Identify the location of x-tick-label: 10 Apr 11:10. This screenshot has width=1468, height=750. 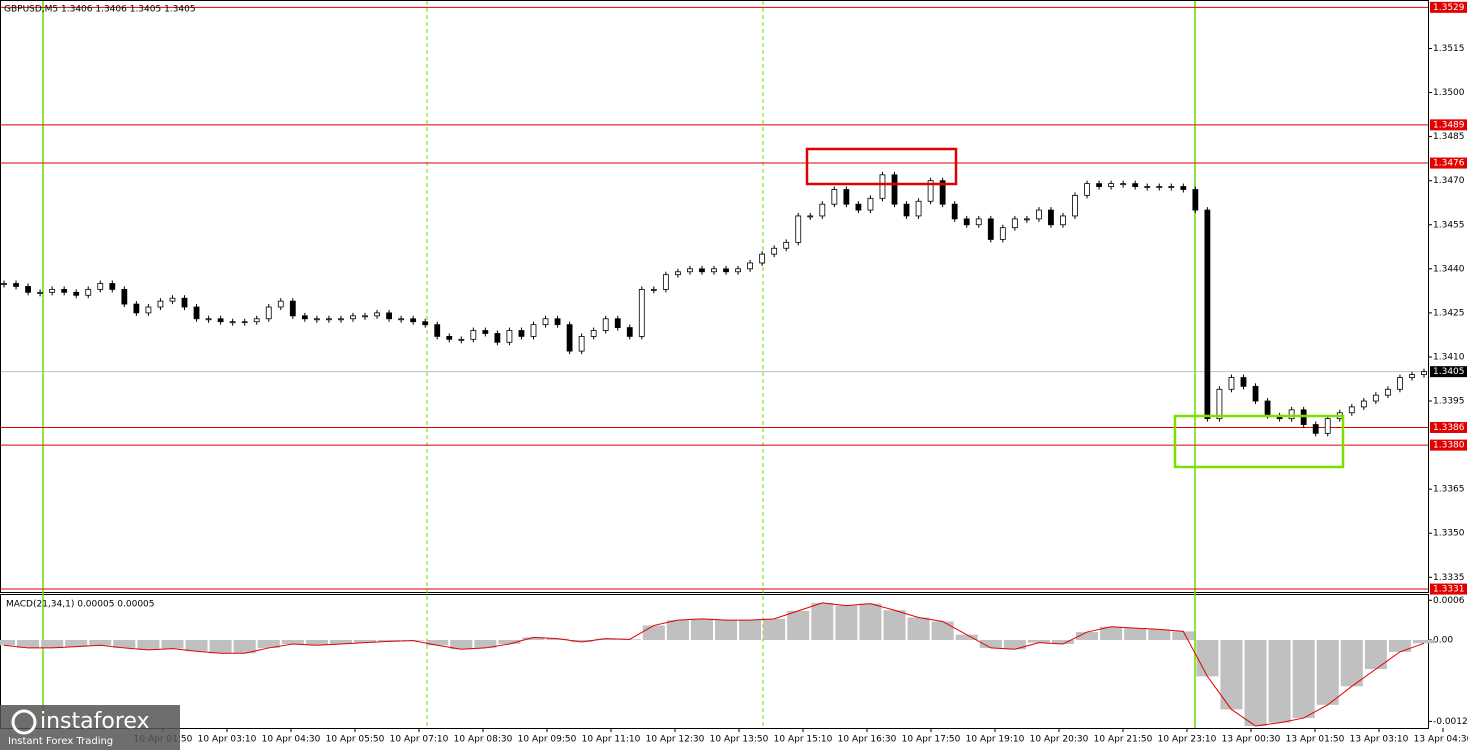
(611, 740).